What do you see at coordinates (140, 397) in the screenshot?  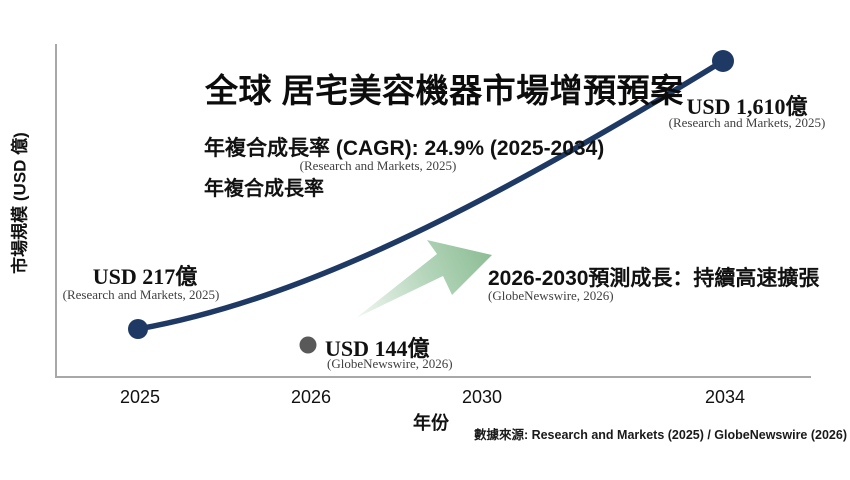 I see `x-tick-2025: 2025` at bounding box center [140, 397].